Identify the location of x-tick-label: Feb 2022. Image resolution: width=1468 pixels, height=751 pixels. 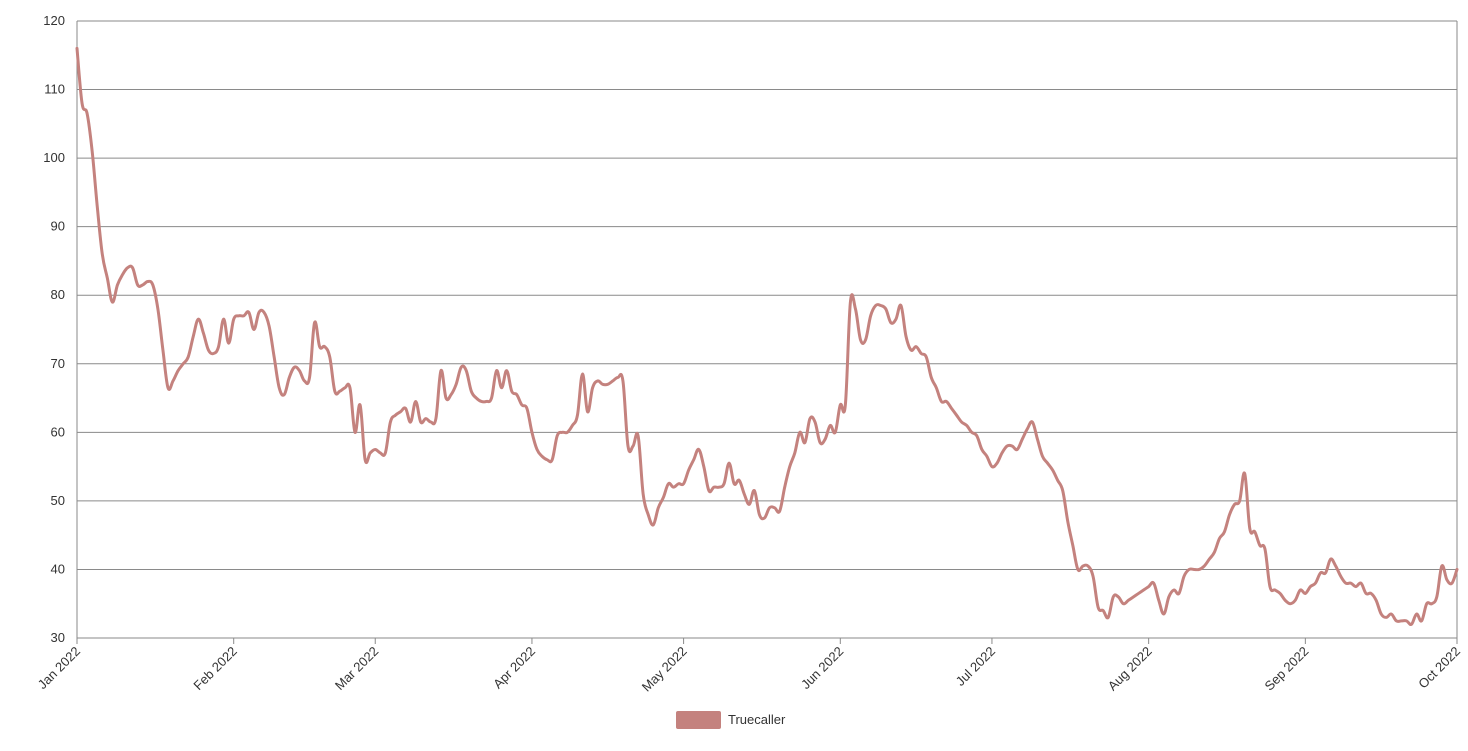
(214, 668).